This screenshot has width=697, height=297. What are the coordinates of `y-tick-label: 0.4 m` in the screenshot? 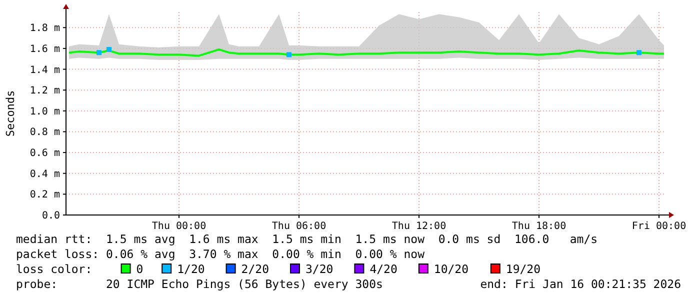 It's located at (45, 174).